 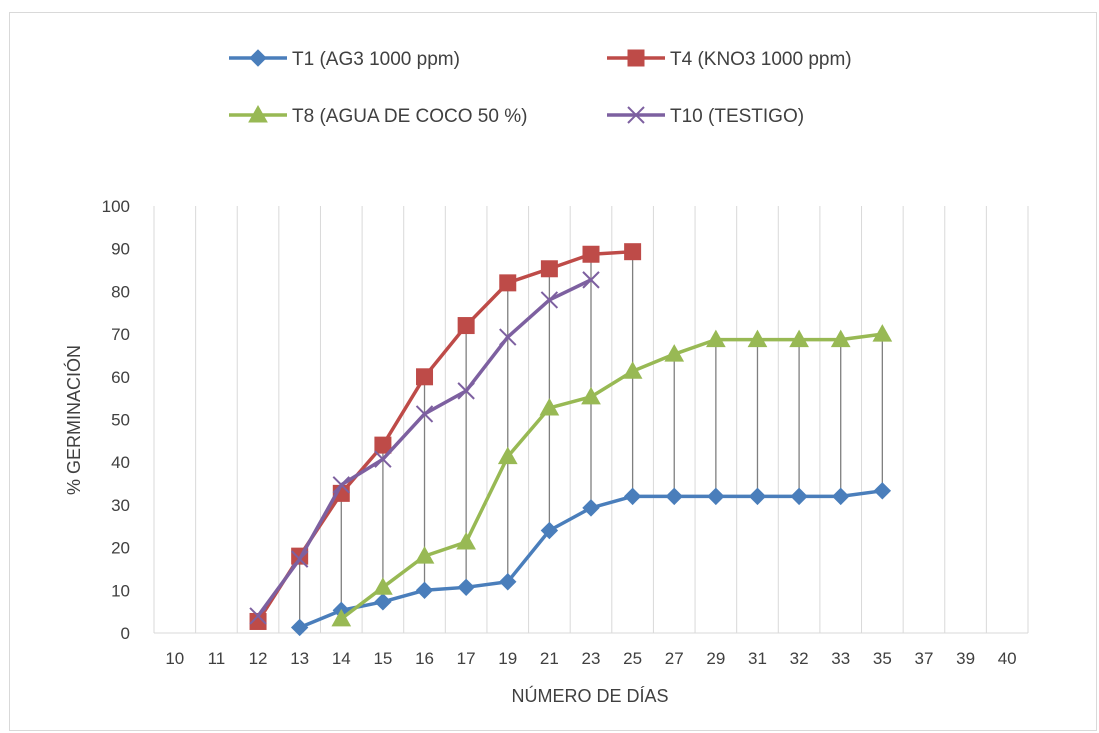 I want to click on x-tick-label: 25, so click(x=632, y=658).